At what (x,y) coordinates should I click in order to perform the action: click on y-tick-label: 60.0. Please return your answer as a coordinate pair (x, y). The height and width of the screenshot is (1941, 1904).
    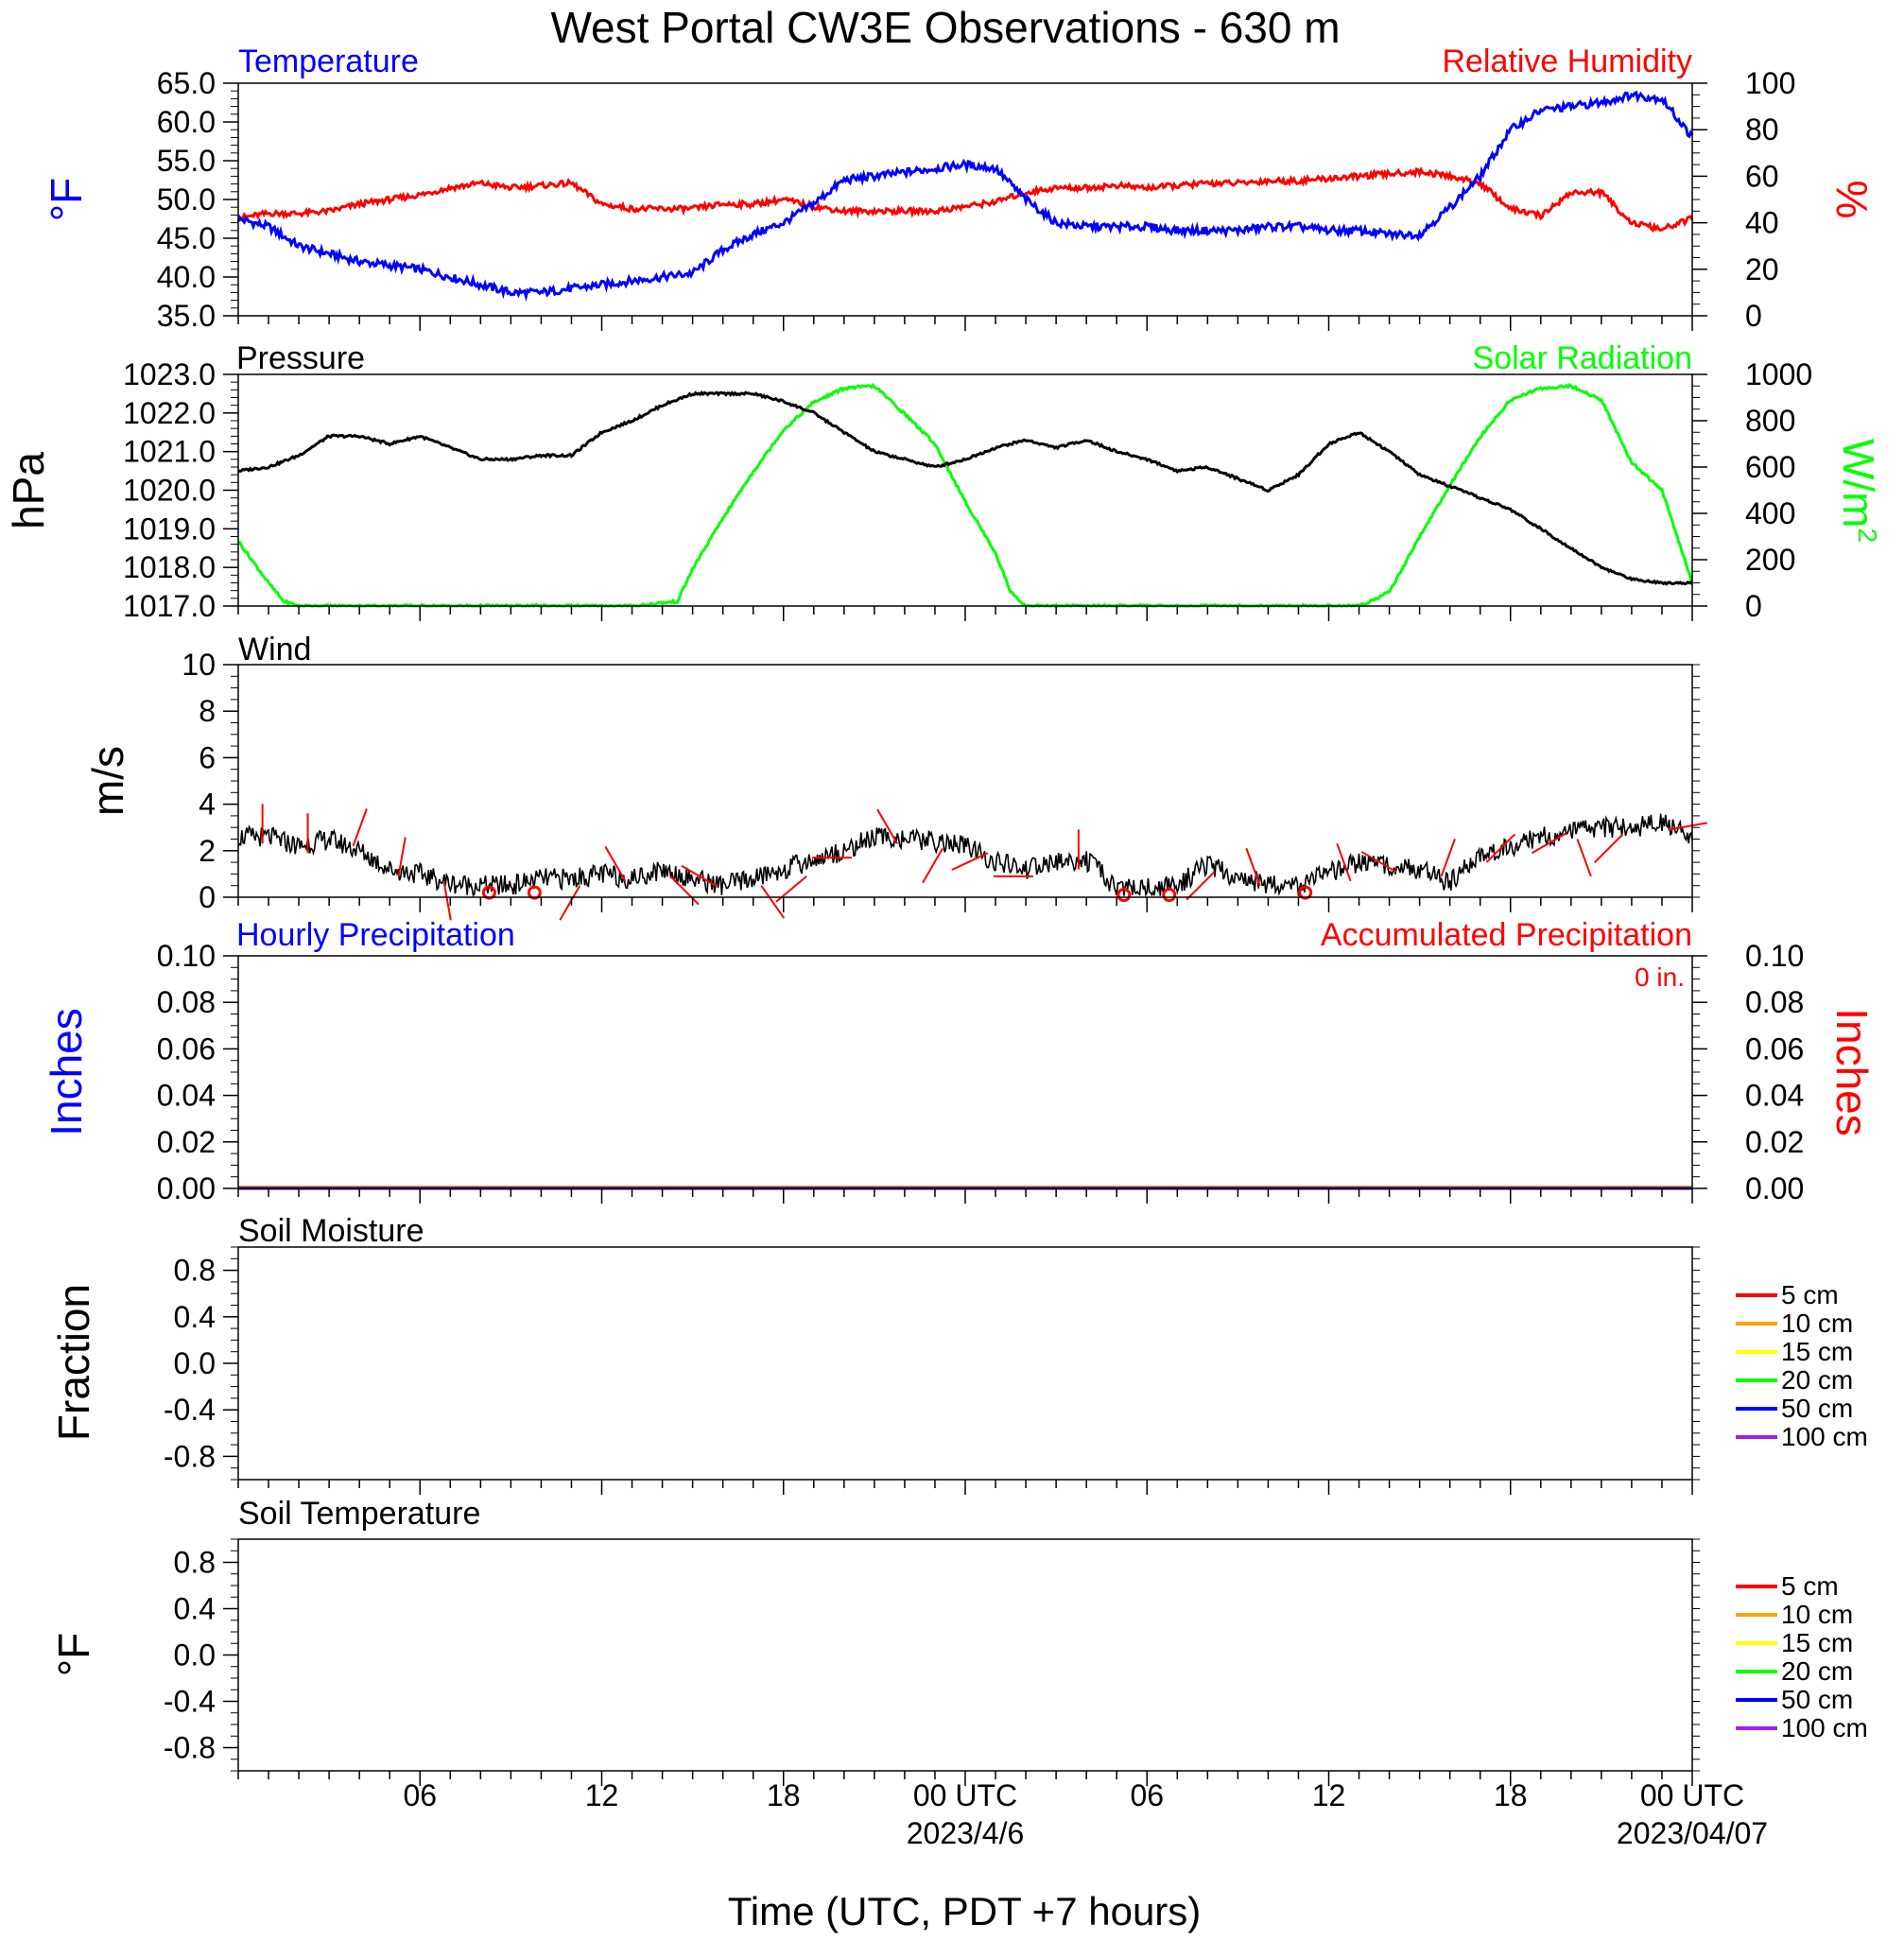
    Looking at the image, I should click on (186, 122).